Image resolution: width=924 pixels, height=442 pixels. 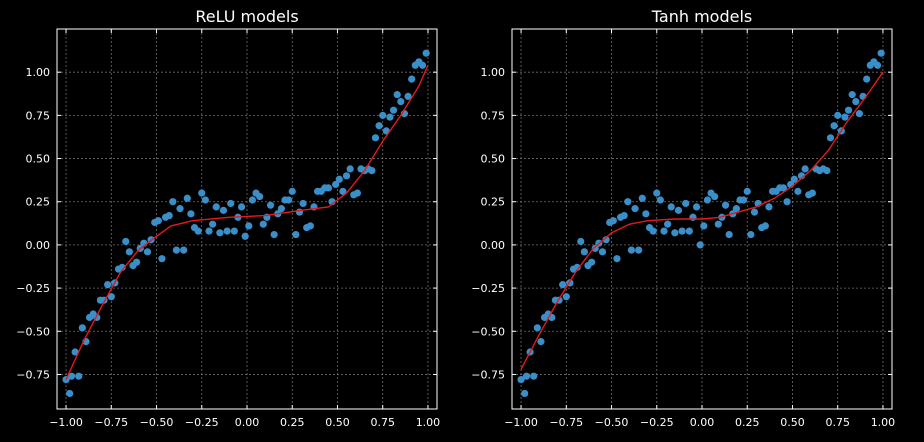 What do you see at coordinates (612, 422) in the screenshot?
I see `x-tick-label: −0.50` at bounding box center [612, 422].